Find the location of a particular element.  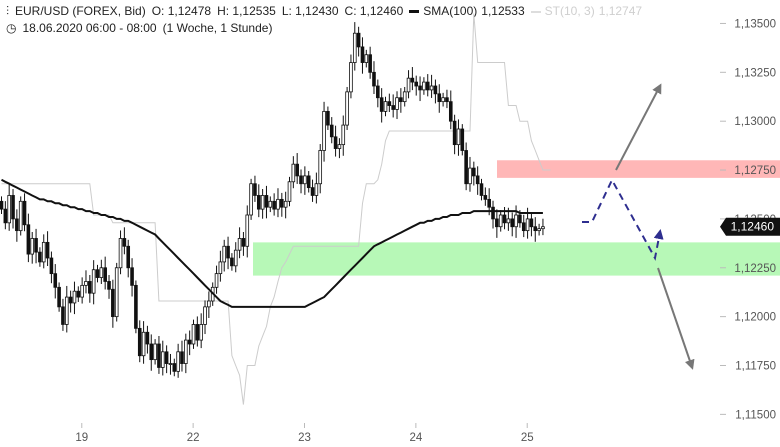

forecast-arrows is located at coordinates (638, 226).